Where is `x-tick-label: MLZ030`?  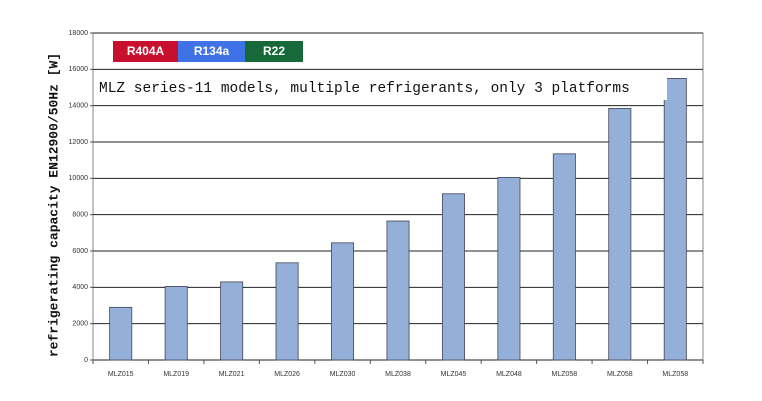 x-tick-label: MLZ030 is located at coordinates (343, 374).